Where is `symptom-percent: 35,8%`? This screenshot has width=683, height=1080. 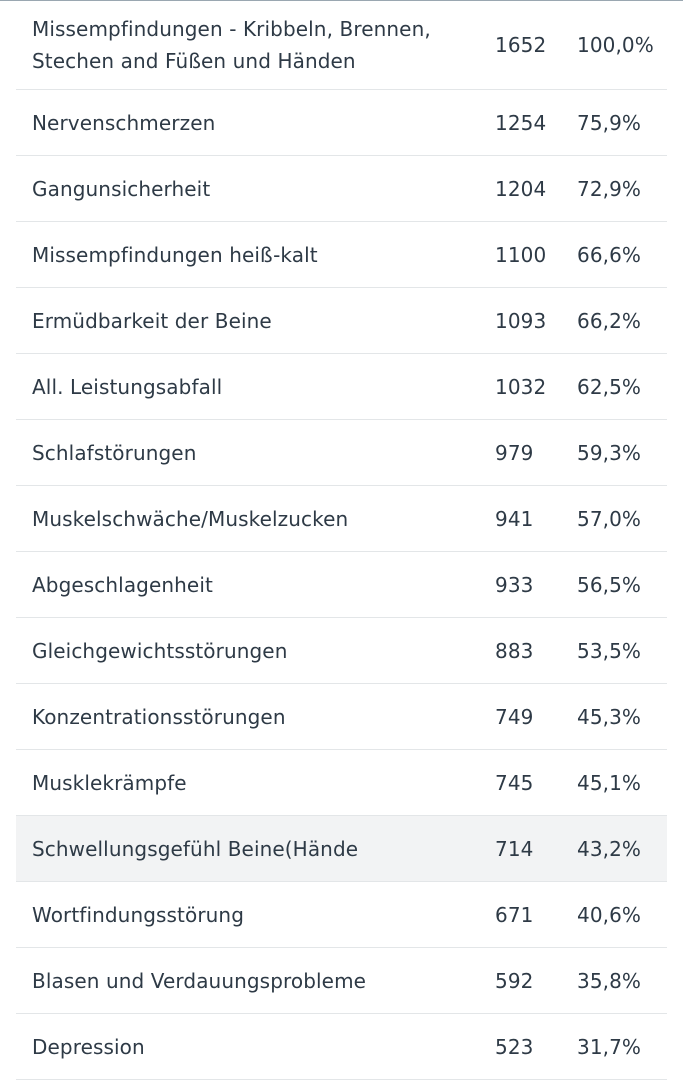 symptom-percent: 35,8% is located at coordinates (609, 980).